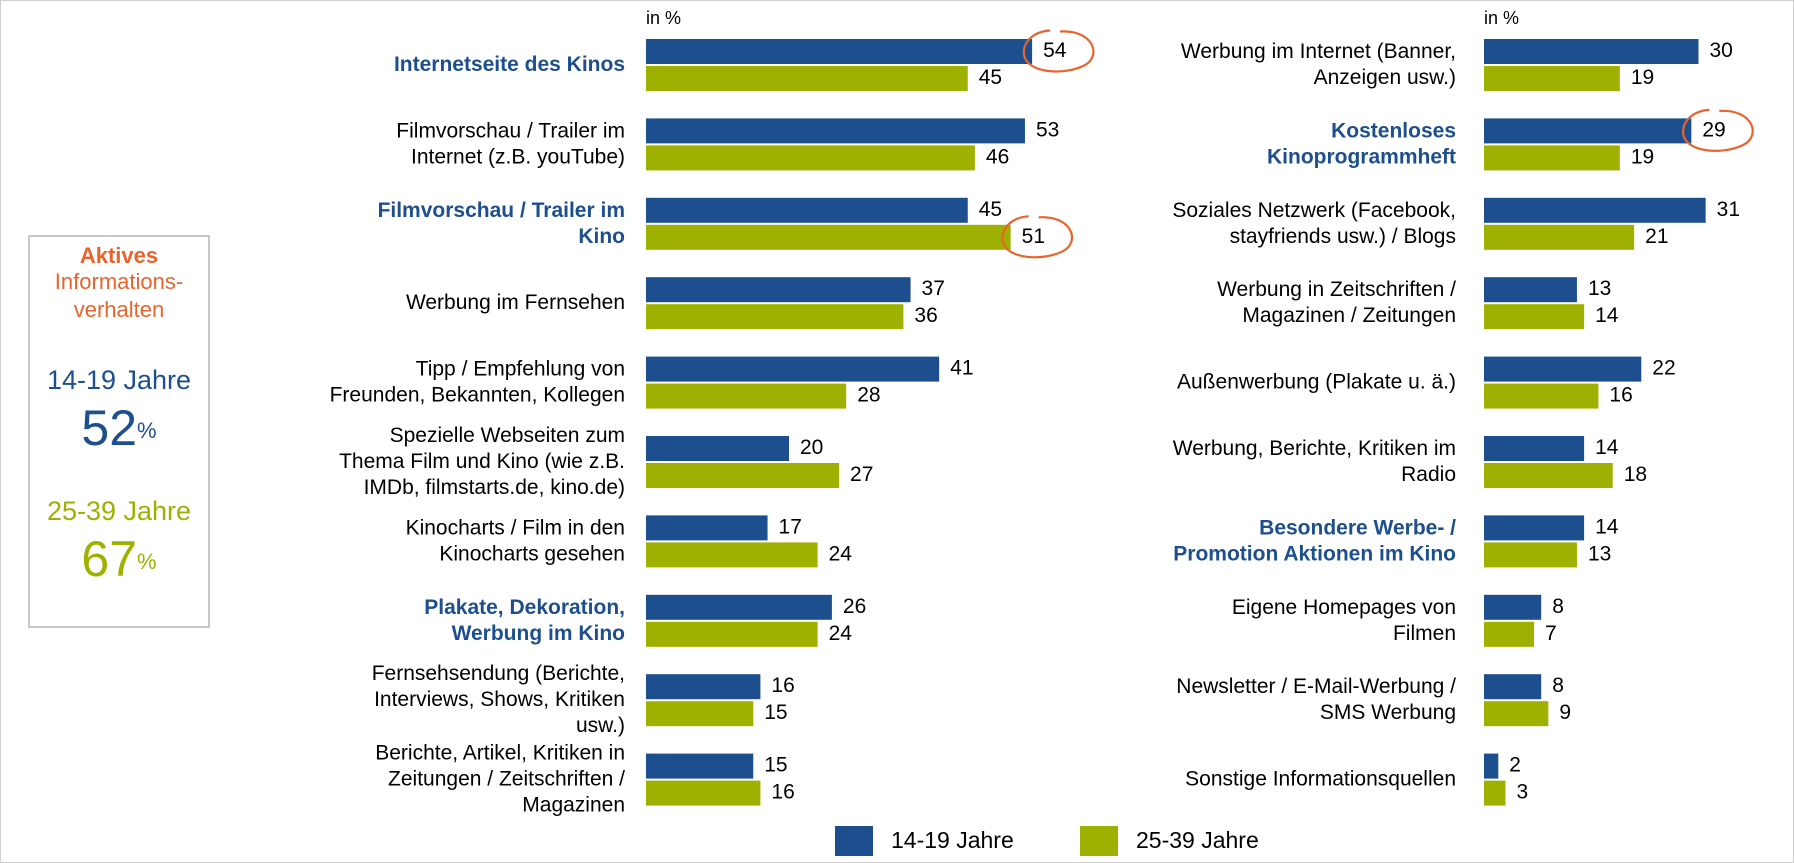 Image resolution: width=1794 pixels, height=863 pixels. I want to click on group-value-number: 52, so click(109, 428).